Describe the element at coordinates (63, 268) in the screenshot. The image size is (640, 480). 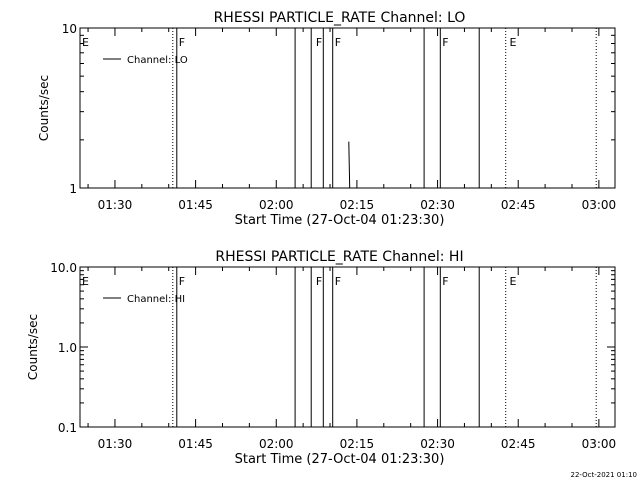
I see `y-tick-label: 10.0` at that location.